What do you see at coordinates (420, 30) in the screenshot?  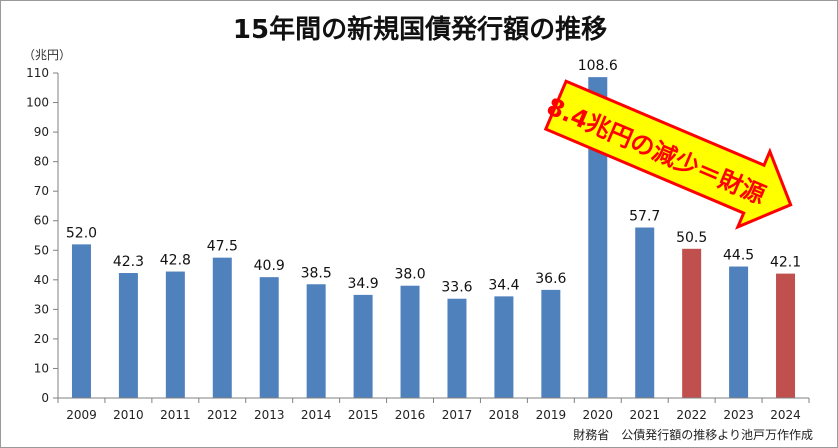 I see `chart-title: 15年間の新規国債発行額の推移` at bounding box center [420, 30].